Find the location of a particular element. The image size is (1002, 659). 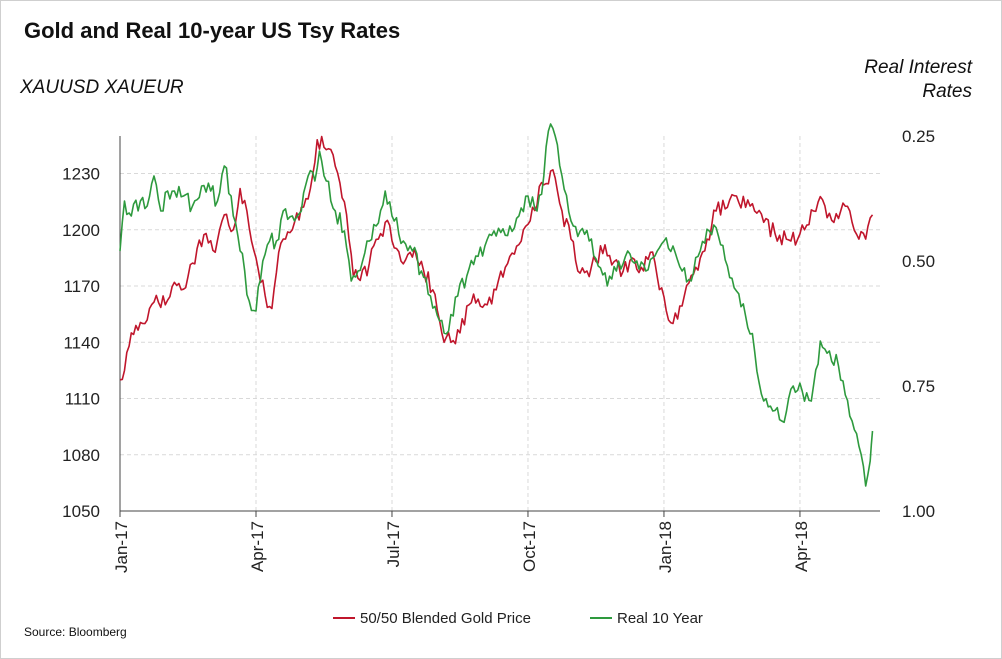

left-tick-label: 1080 is located at coordinates (81, 455).